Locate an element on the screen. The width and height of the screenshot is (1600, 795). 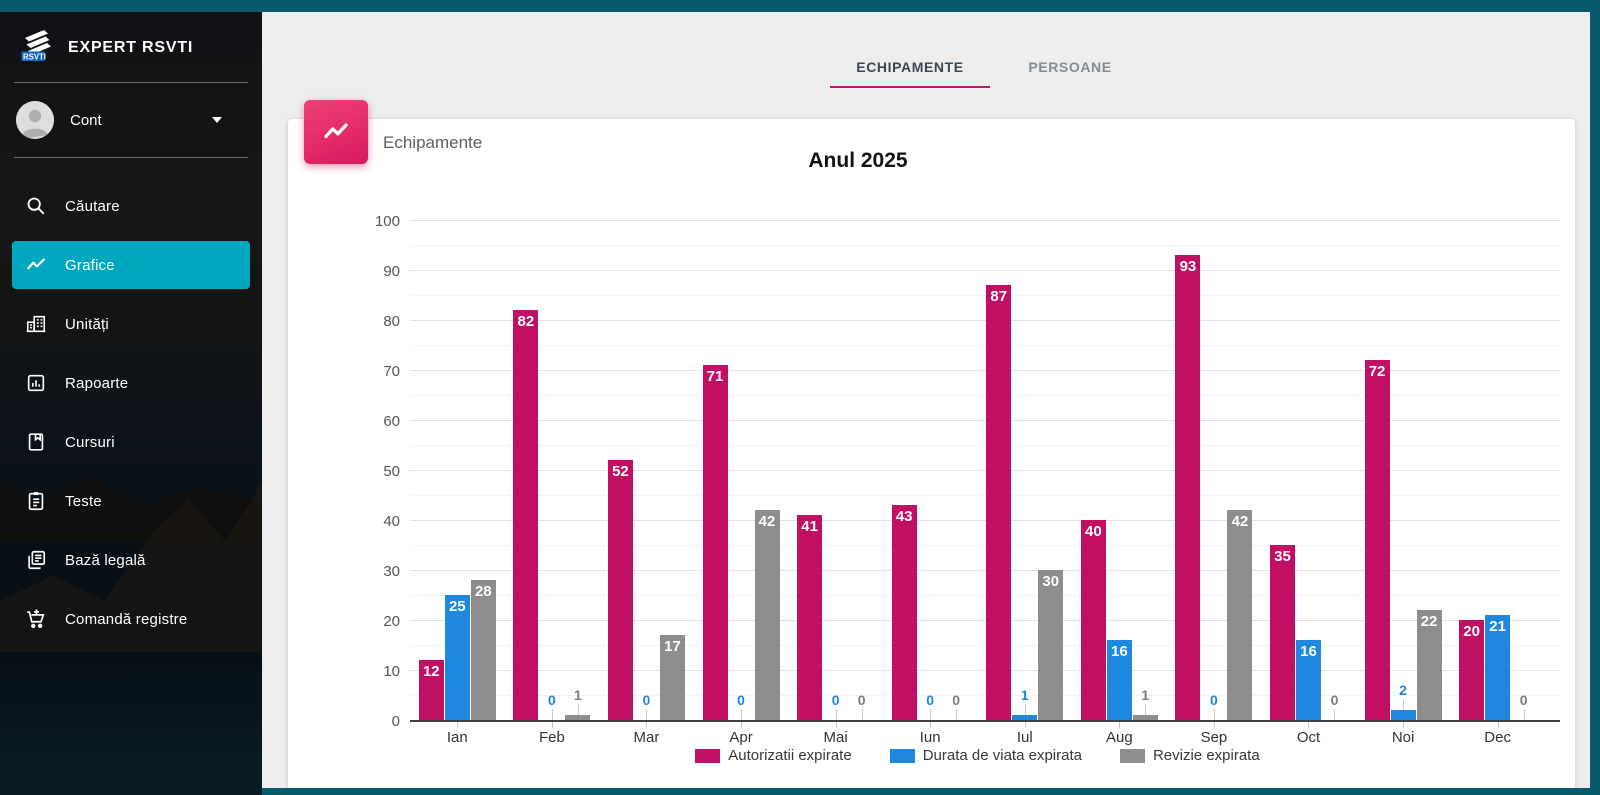
legend-item: Durata de viata expirata is located at coordinates (985, 755).